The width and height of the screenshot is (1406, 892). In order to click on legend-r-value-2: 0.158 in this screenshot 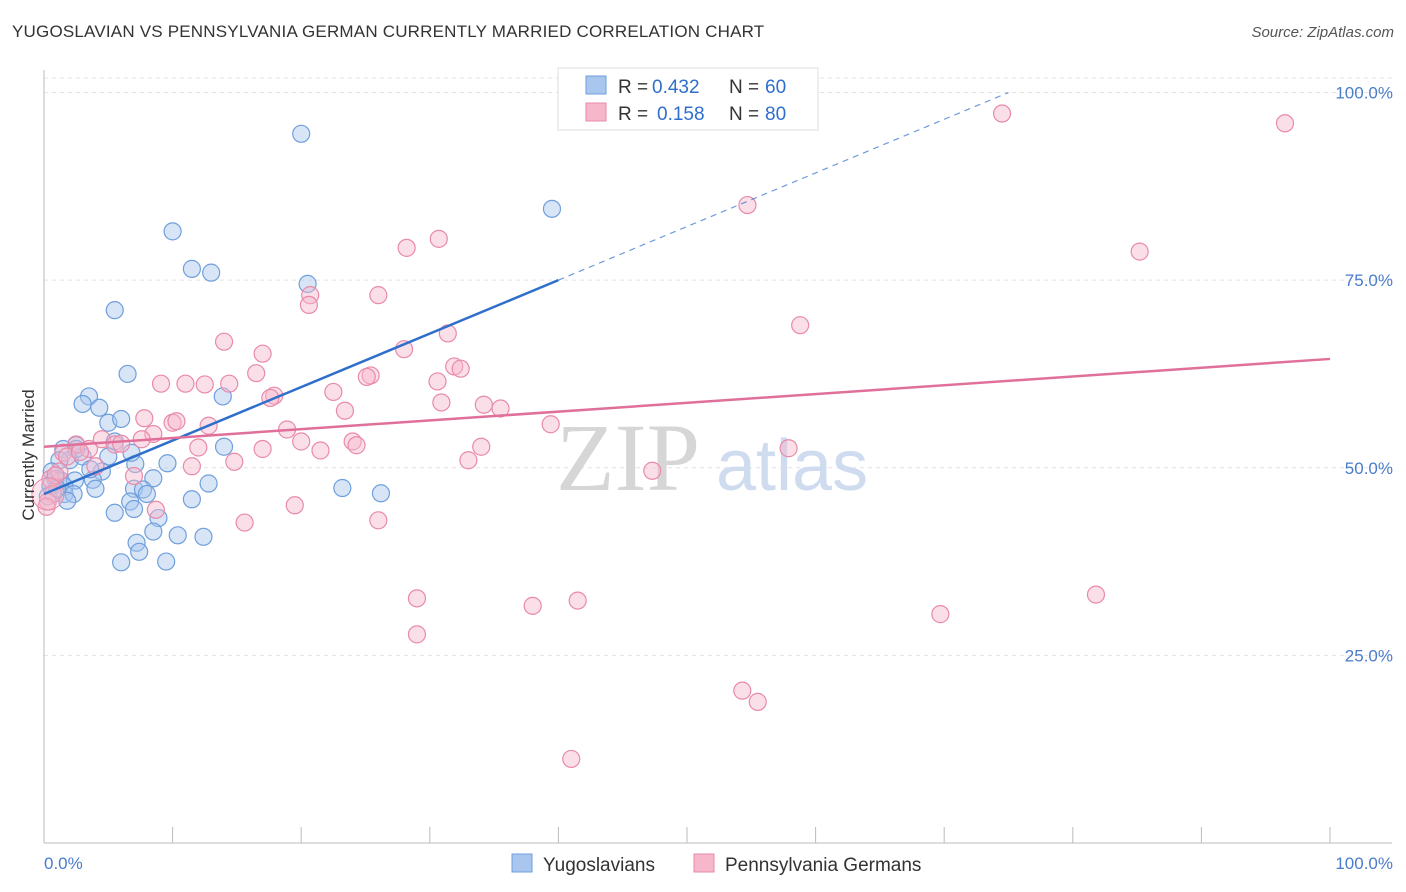, I will do `click(681, 114)`.